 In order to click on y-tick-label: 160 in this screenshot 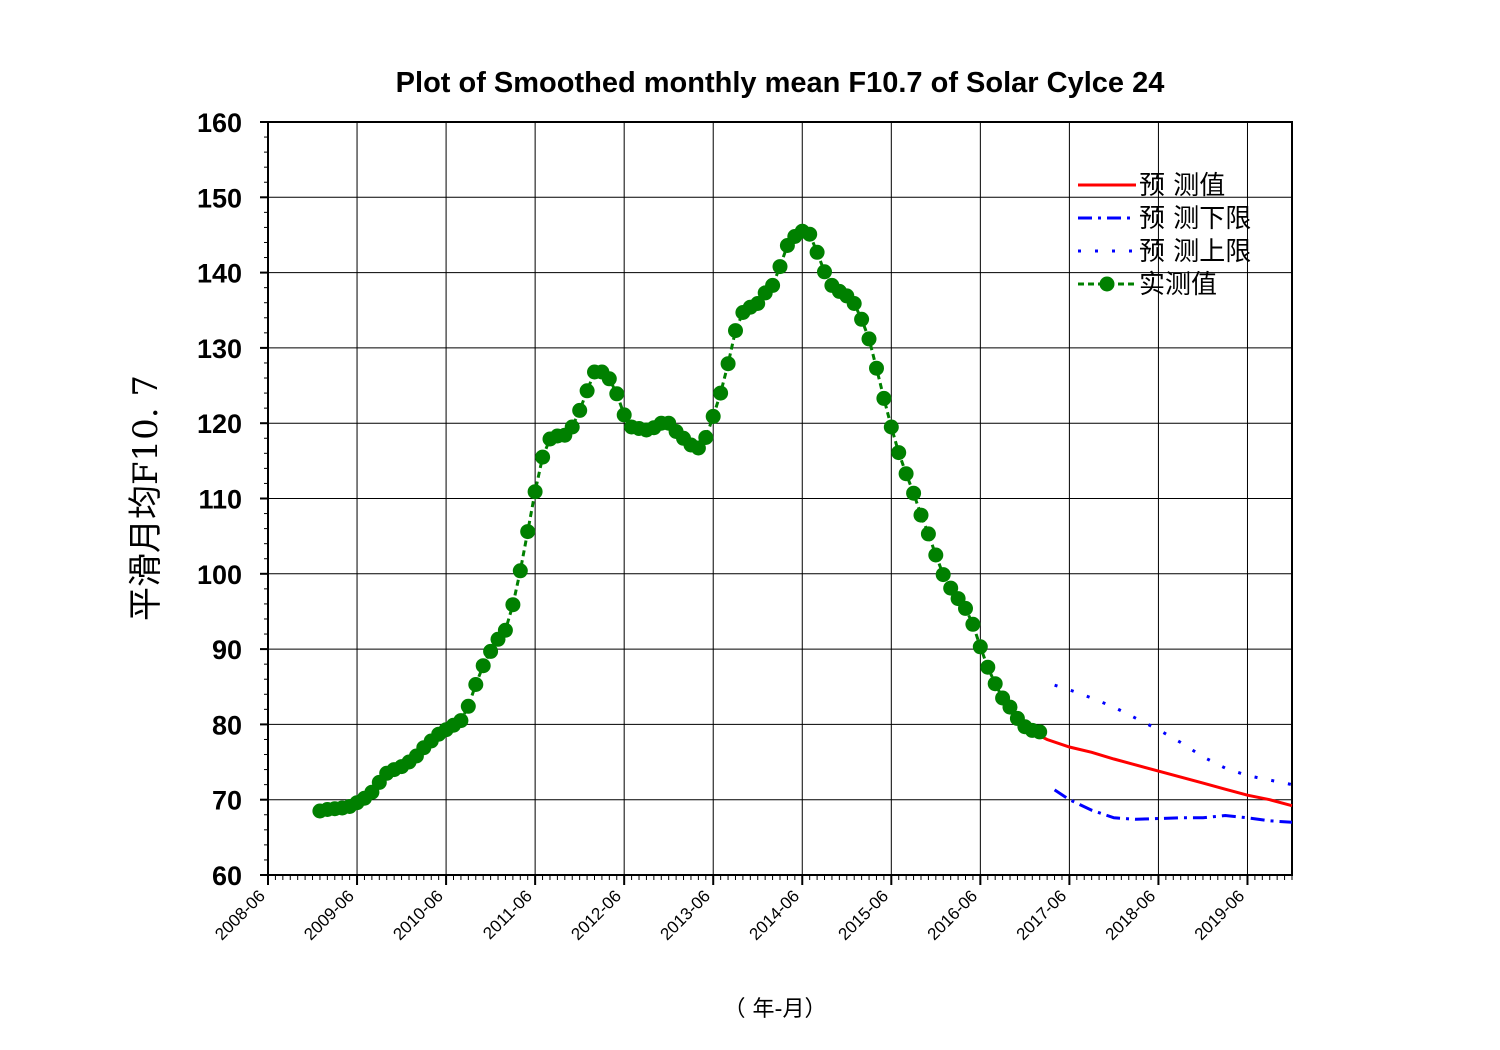, I will do `click(219, 123)`.